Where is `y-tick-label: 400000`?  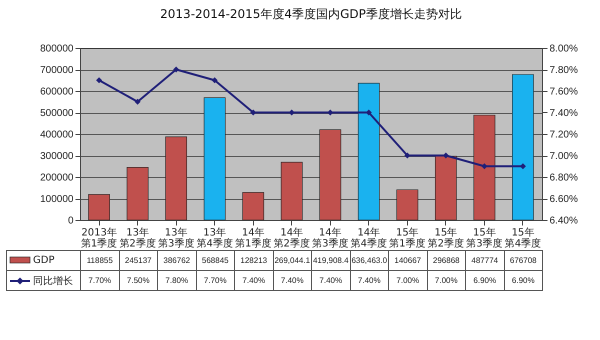 y-tick-label: 400000 is located at coordinates (57, 135).